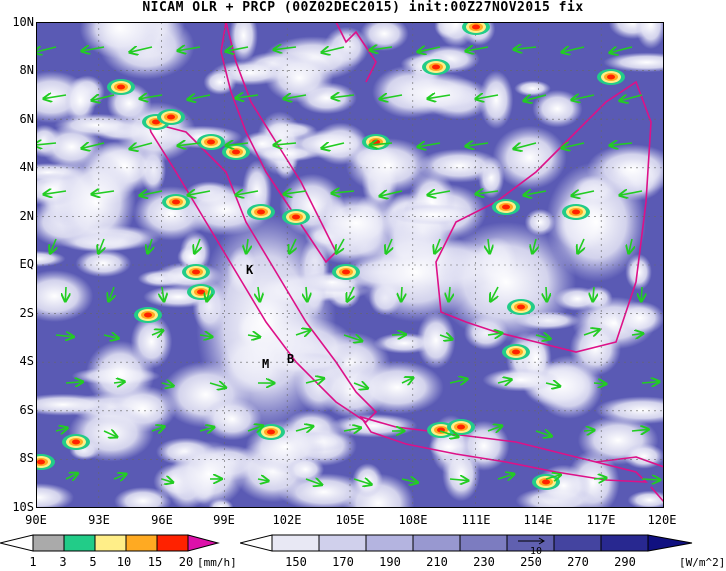 The width and height of the screenshot is (726, 571). What do you see at coordinates (26, 216) in the screenshot?
I see `lat-label: 2N` at bounding box center [26, 216].